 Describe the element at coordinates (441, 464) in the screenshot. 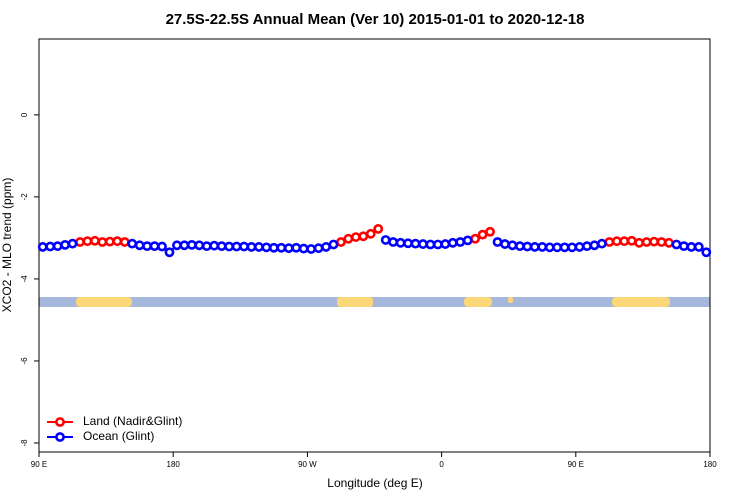

I see `x-tick-label: 0` at that location.